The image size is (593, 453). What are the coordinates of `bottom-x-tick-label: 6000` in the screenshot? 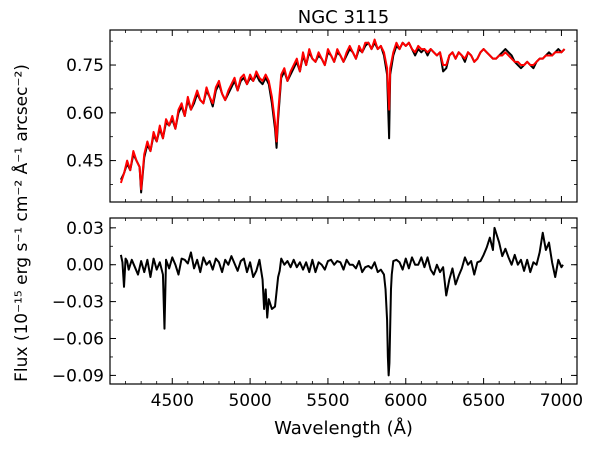 It's located at (405, 401).